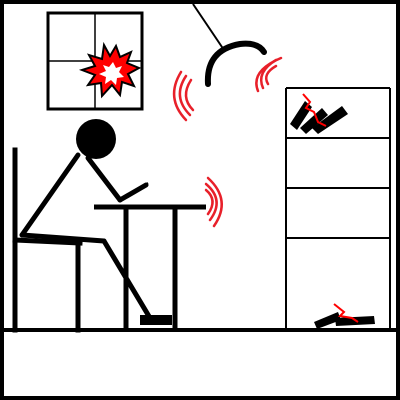  Describe the element at coordinates (229, 45) in the screenshot. I see `hanging-lamp-icon` at that location.